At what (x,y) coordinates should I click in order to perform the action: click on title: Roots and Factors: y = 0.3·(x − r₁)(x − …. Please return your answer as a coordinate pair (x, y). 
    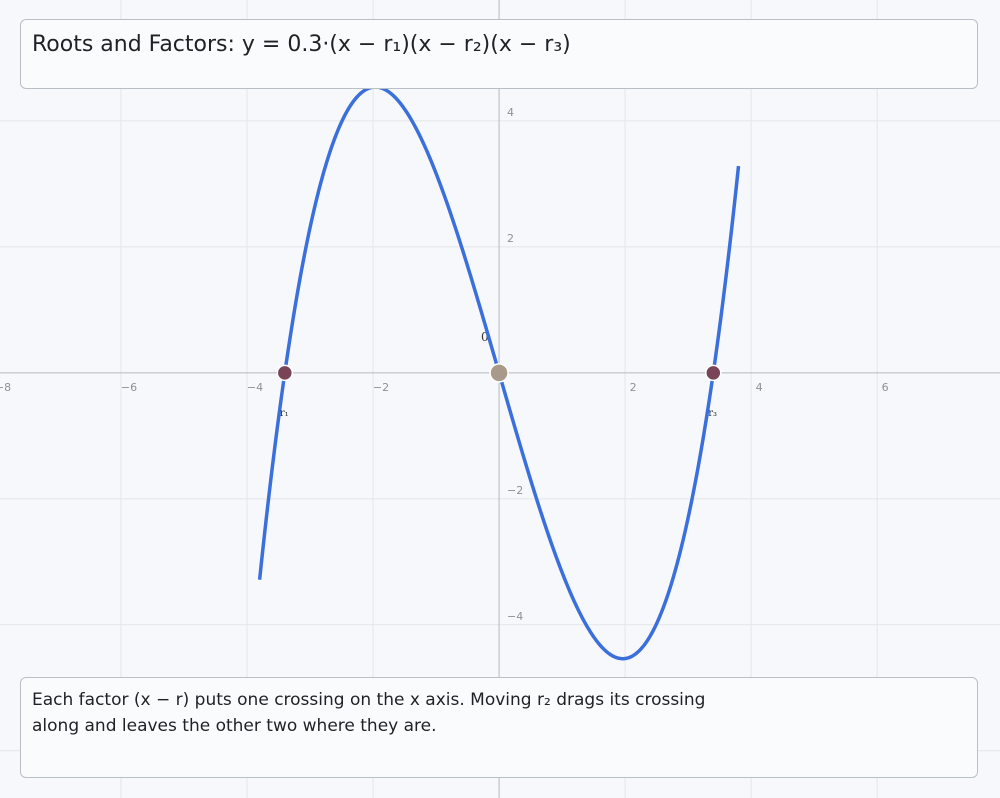
    Looking at the image, I should click on (301, 44).